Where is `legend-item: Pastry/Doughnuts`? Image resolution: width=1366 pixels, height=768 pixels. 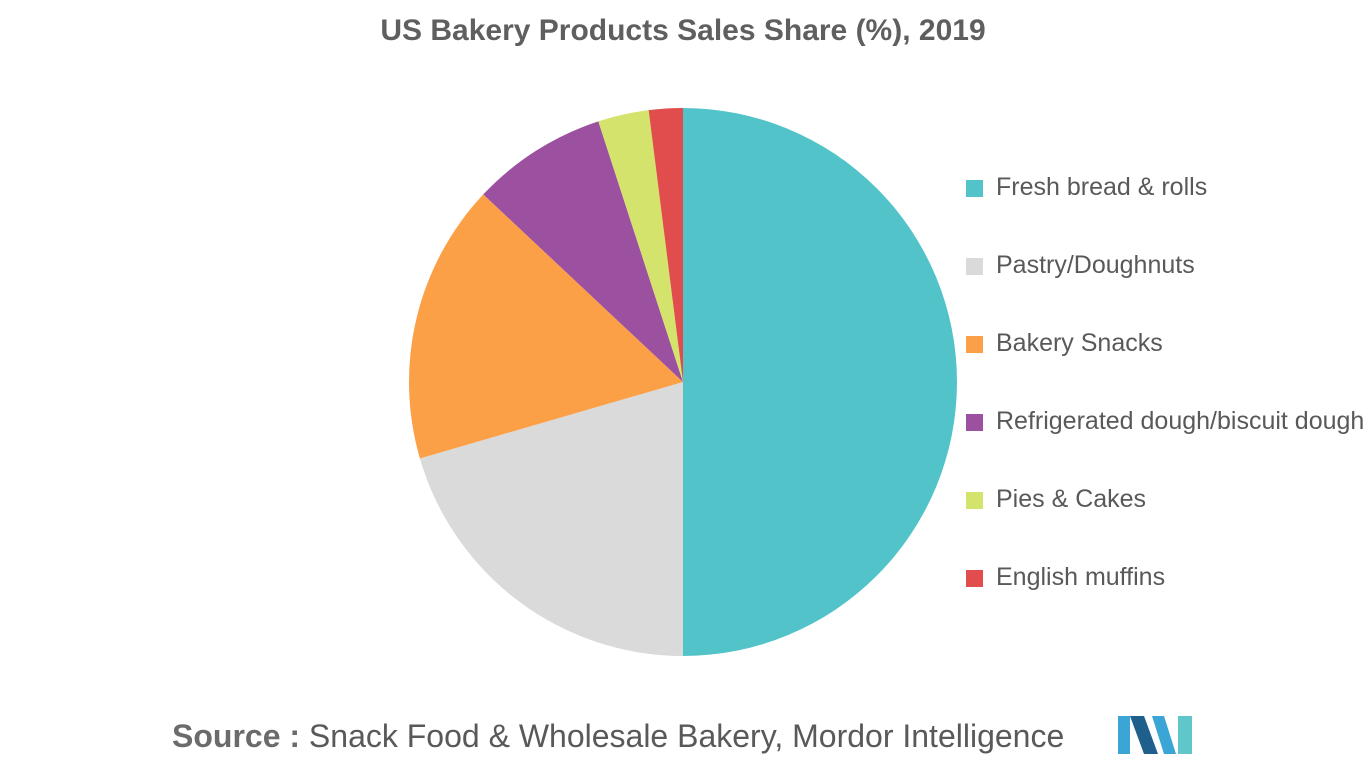
legend-item: Pastry/Doughnuts is located at coordinates (1166, 285).